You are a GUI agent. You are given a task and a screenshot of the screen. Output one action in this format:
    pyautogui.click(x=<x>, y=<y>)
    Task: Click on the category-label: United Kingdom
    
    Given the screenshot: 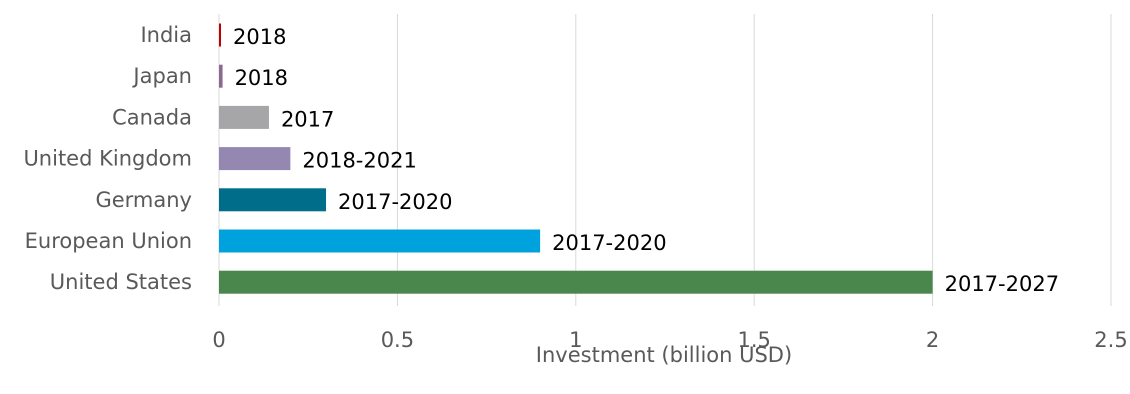 What is the action you would take?
    pyautogui.click(x=107, y=159)
    